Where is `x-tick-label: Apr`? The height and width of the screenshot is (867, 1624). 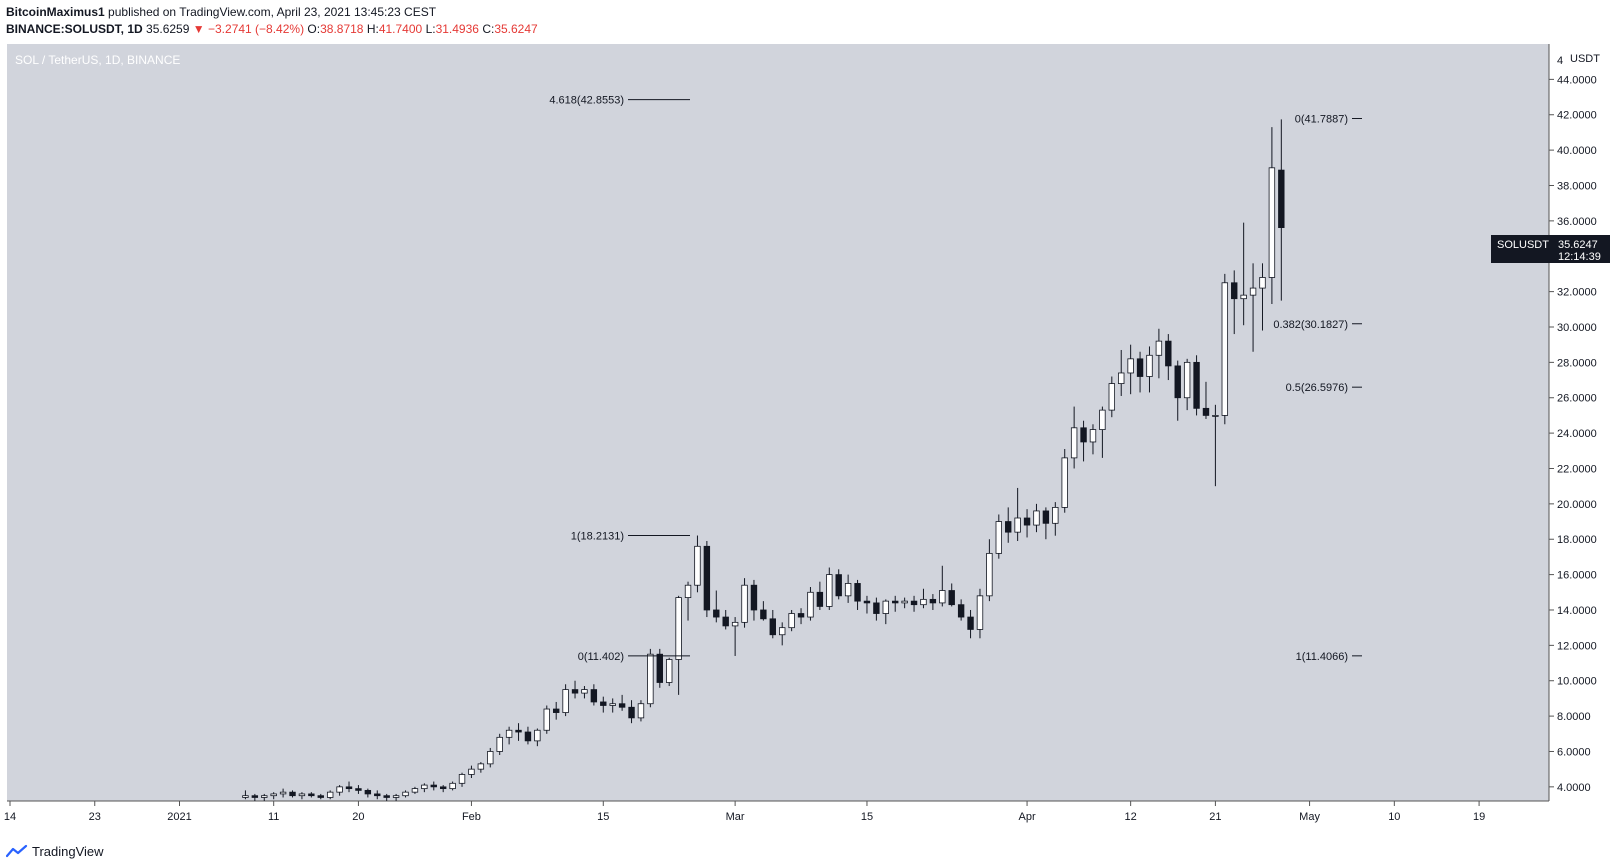 x-tick-label: Apr is located at coordinates (1026, 817).